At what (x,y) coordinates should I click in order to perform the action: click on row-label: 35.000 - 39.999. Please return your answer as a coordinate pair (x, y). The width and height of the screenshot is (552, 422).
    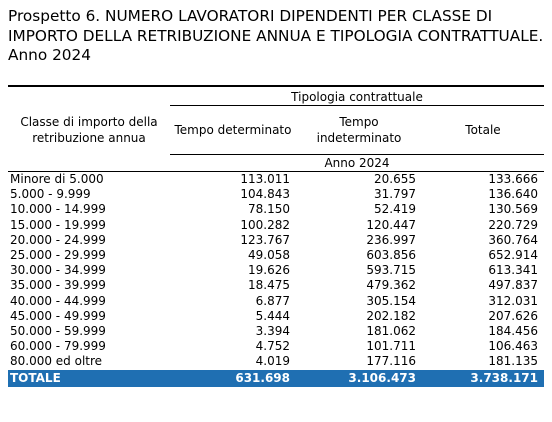
    Looking at the image, I should click on (58, 285).